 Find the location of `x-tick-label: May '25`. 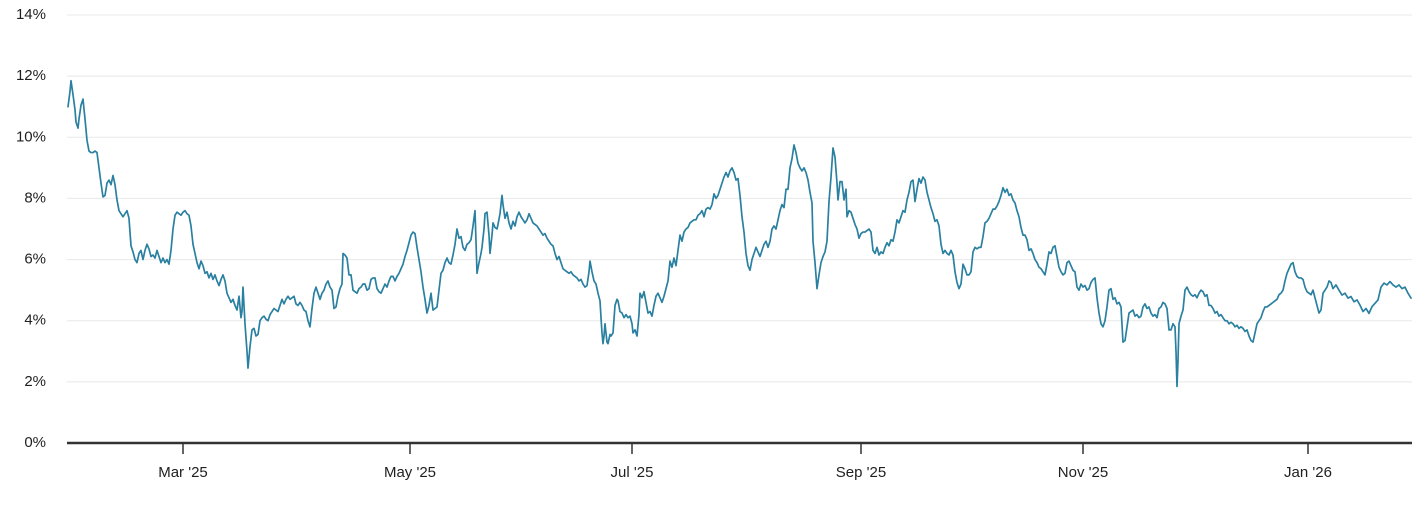

x-tick-label: May '25 is located at coordinates (410, 472).